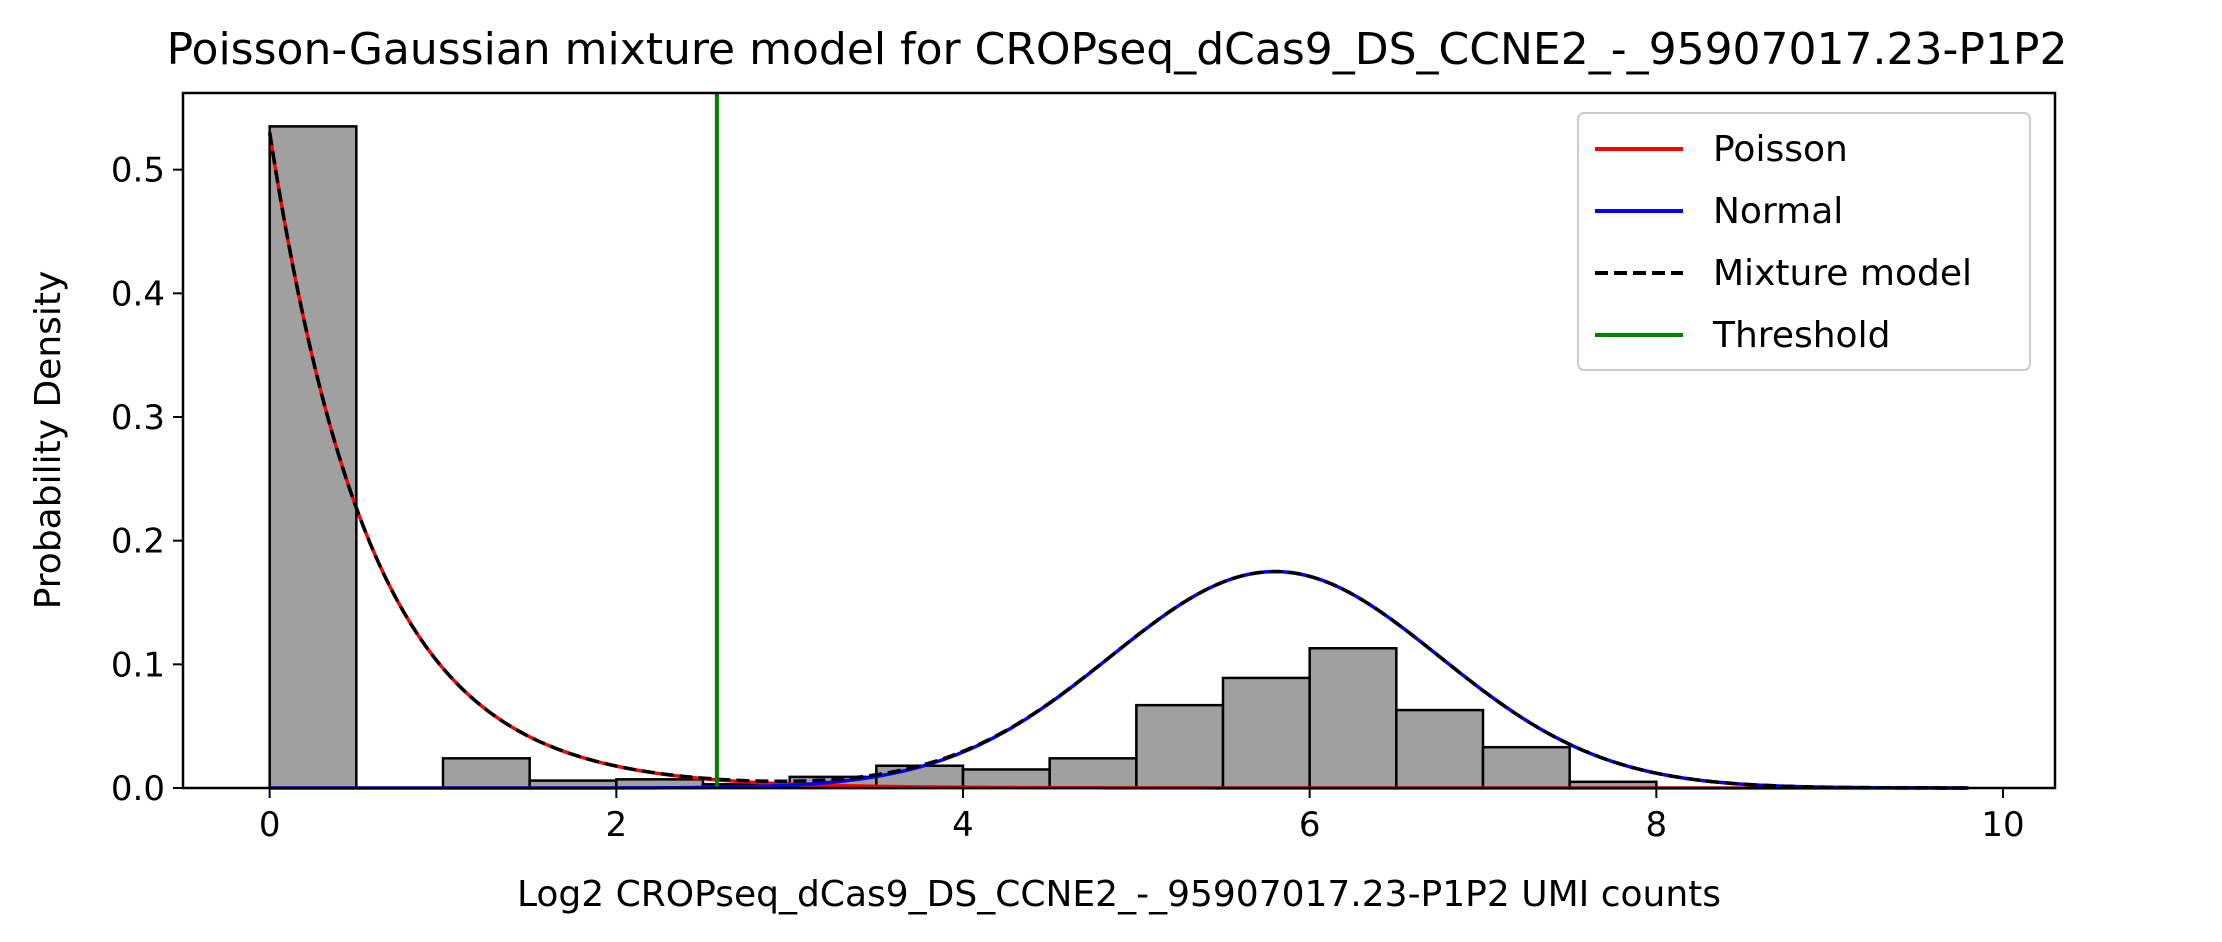 This screenshot has height=942, width=2222. What do you see at coordinates (138, 789) in the screenshot?
I see `y-tick-label: 0.0` at bounding box center [138, 789].